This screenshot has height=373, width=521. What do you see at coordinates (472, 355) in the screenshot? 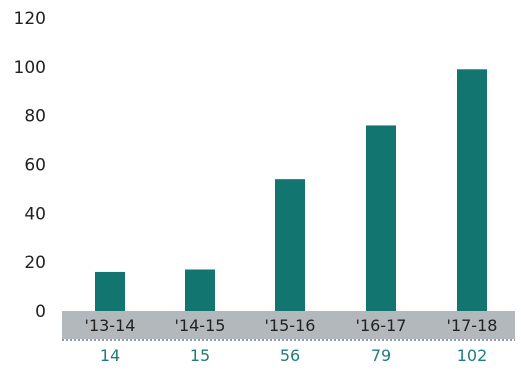
I see `value-label: 102` at bounding box center [472, 355].